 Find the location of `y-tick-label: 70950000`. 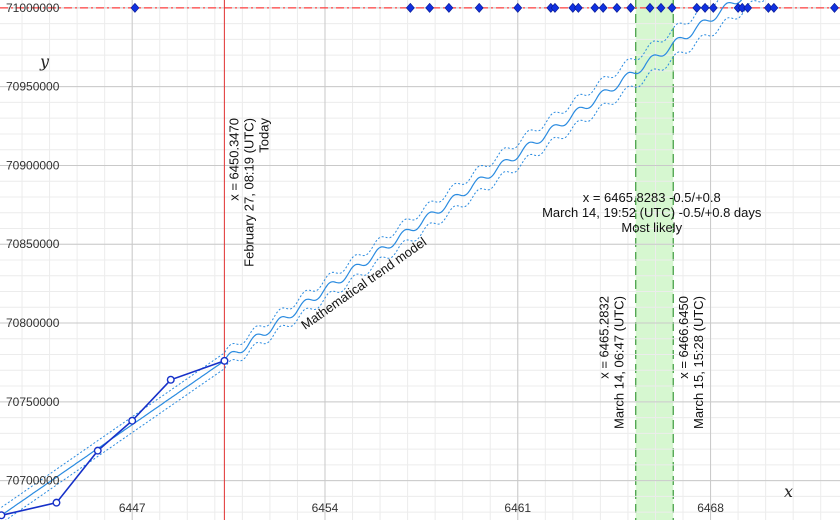

y-tick-label: 70950000 is located at coordinates (33, 87).